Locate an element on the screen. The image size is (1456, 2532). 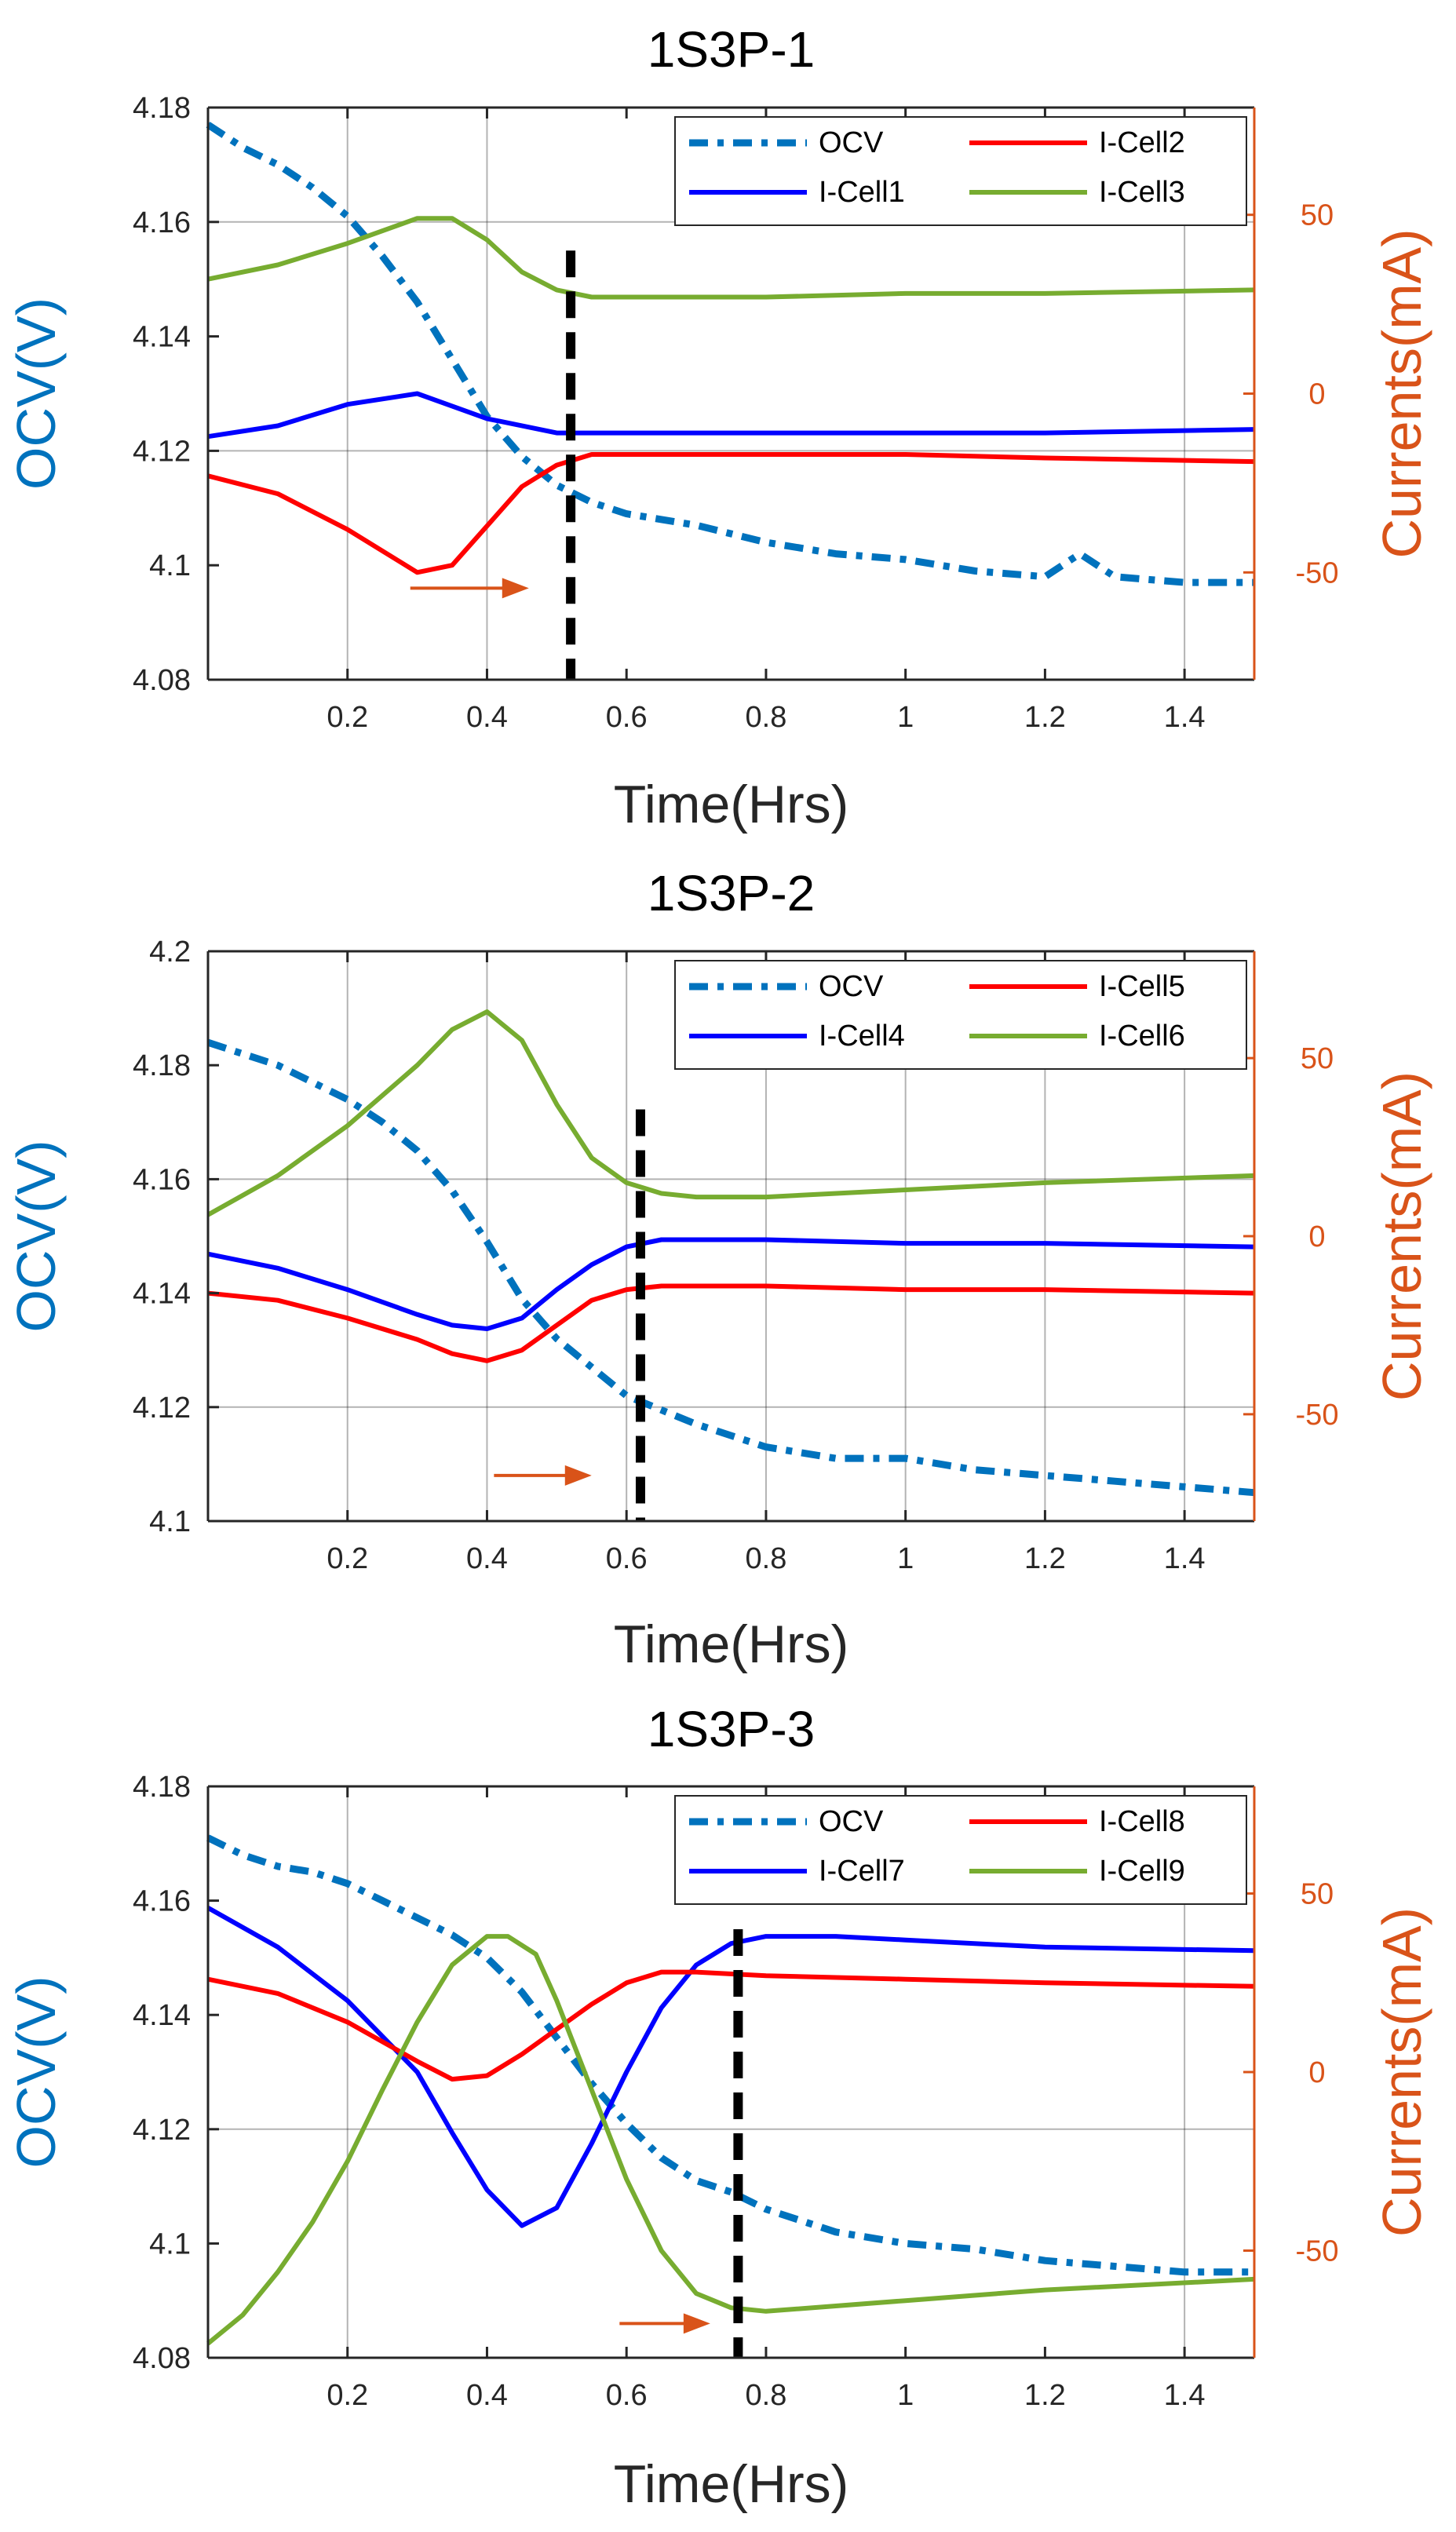
legend: OCV I-Cell5 I-Cell4 I-Cell6 is located at coordinates (960, 1015).